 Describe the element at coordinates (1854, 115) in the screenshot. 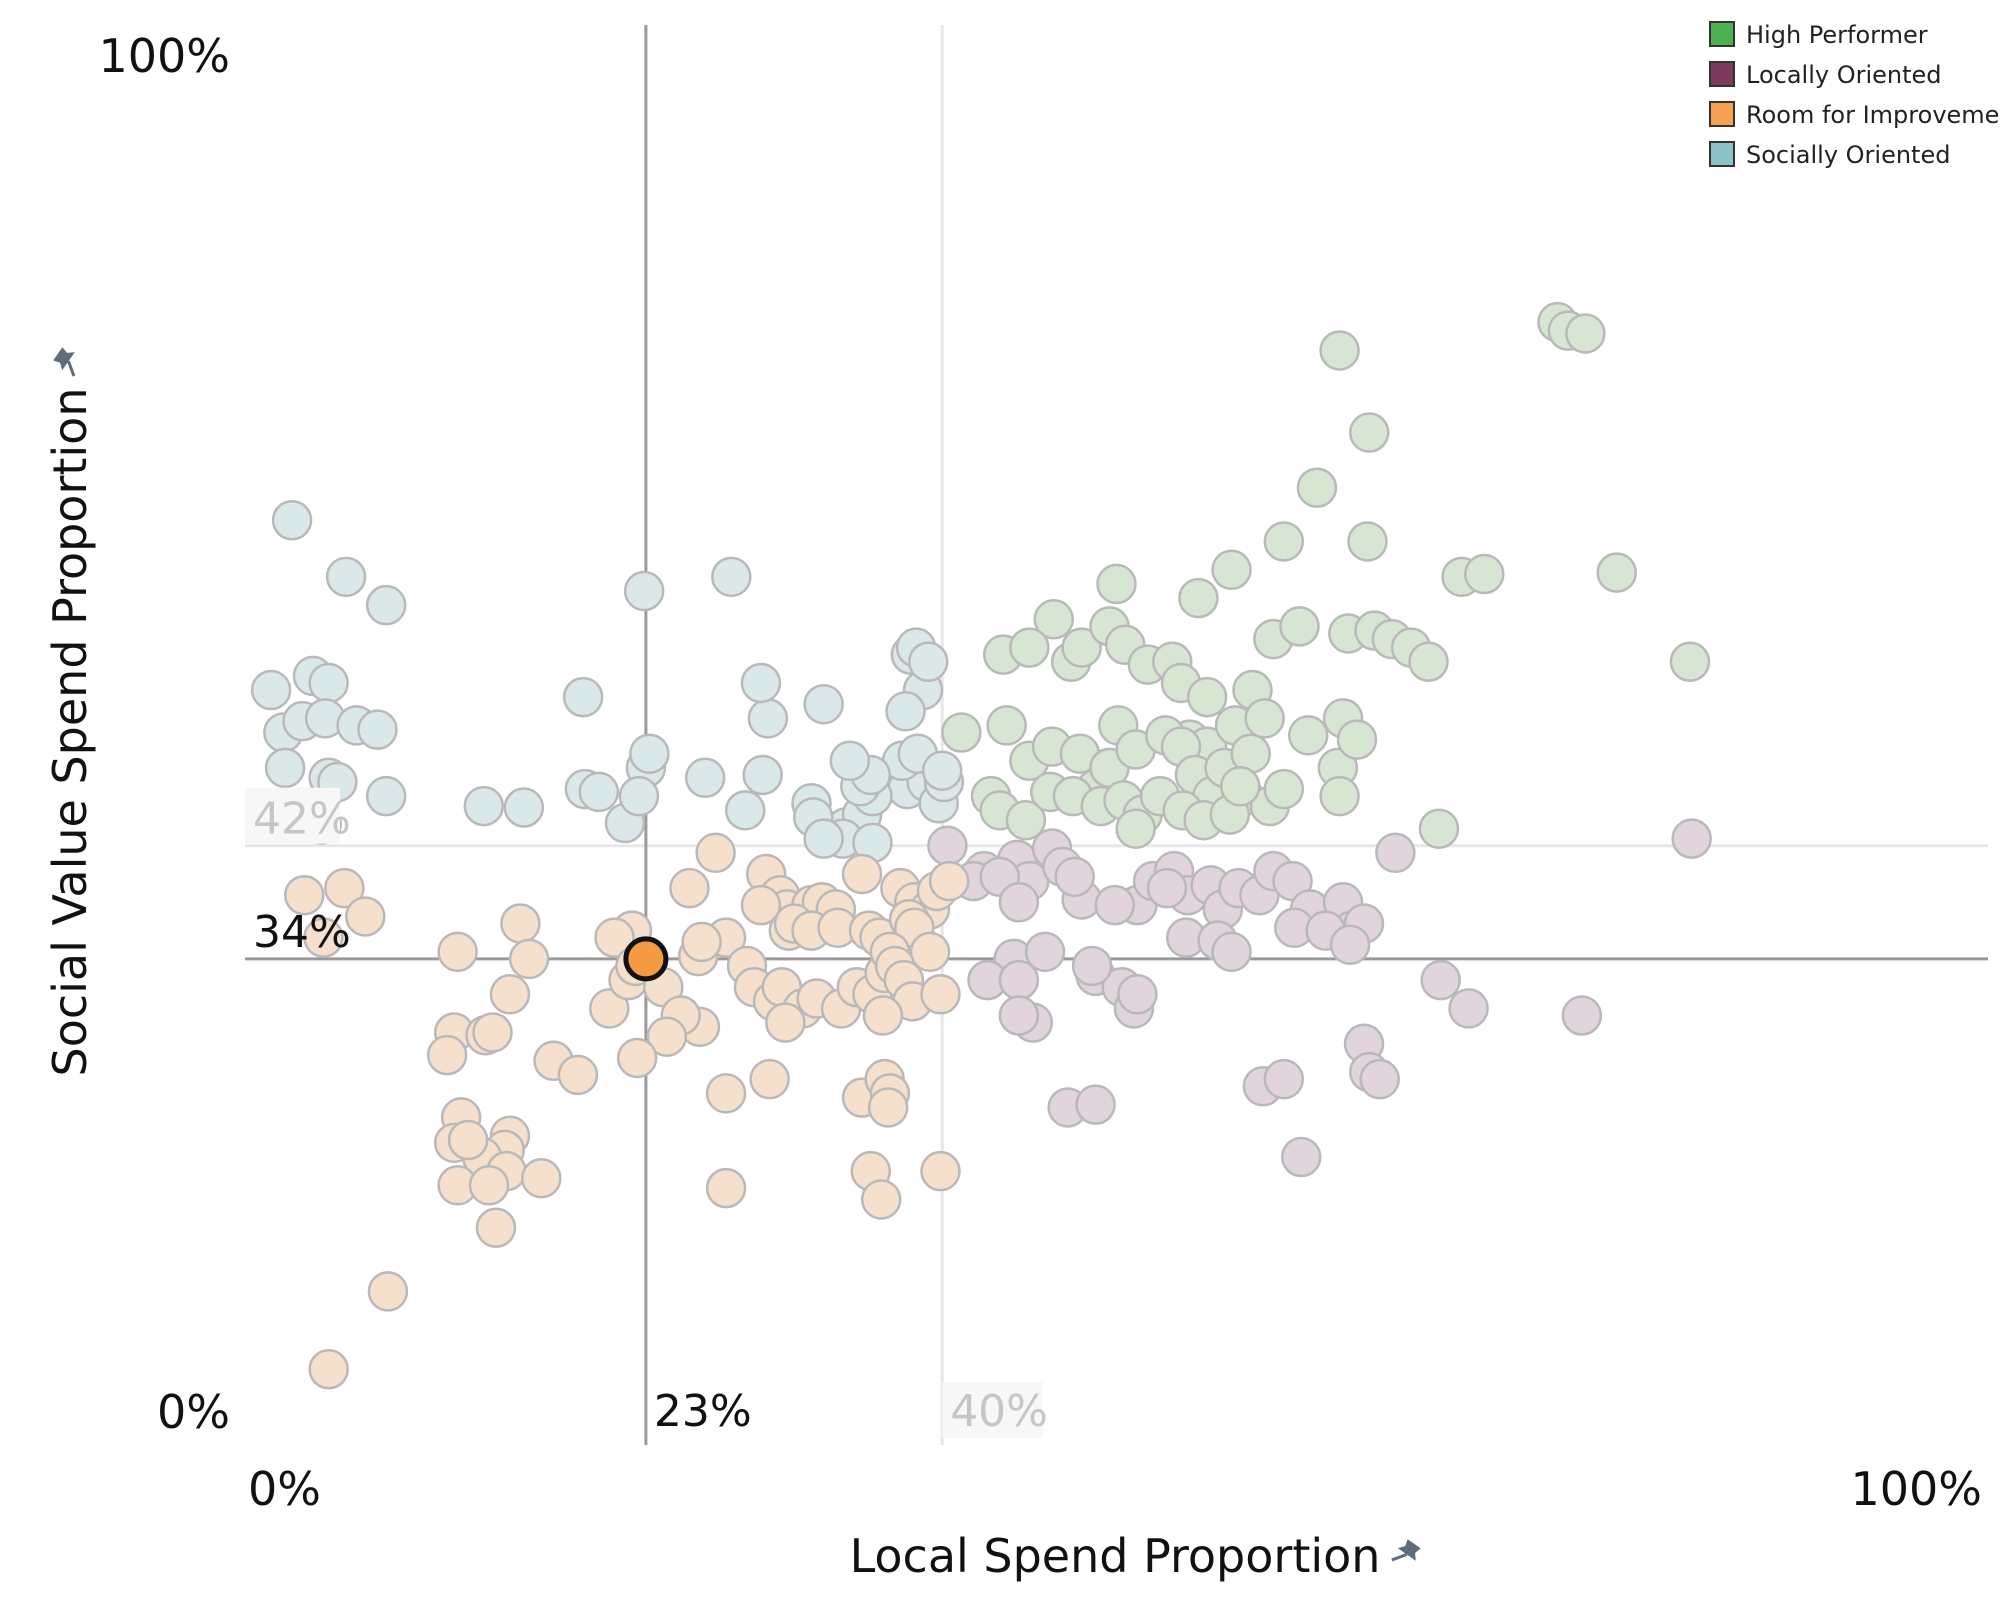

I see `legend-item-room-for-improvement: Room for Improvement` at that location.